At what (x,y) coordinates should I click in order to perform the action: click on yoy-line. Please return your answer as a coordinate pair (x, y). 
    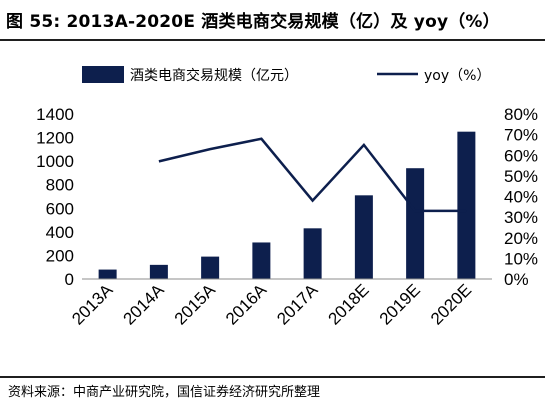
    Looking at the image, I should click on (312, 175).